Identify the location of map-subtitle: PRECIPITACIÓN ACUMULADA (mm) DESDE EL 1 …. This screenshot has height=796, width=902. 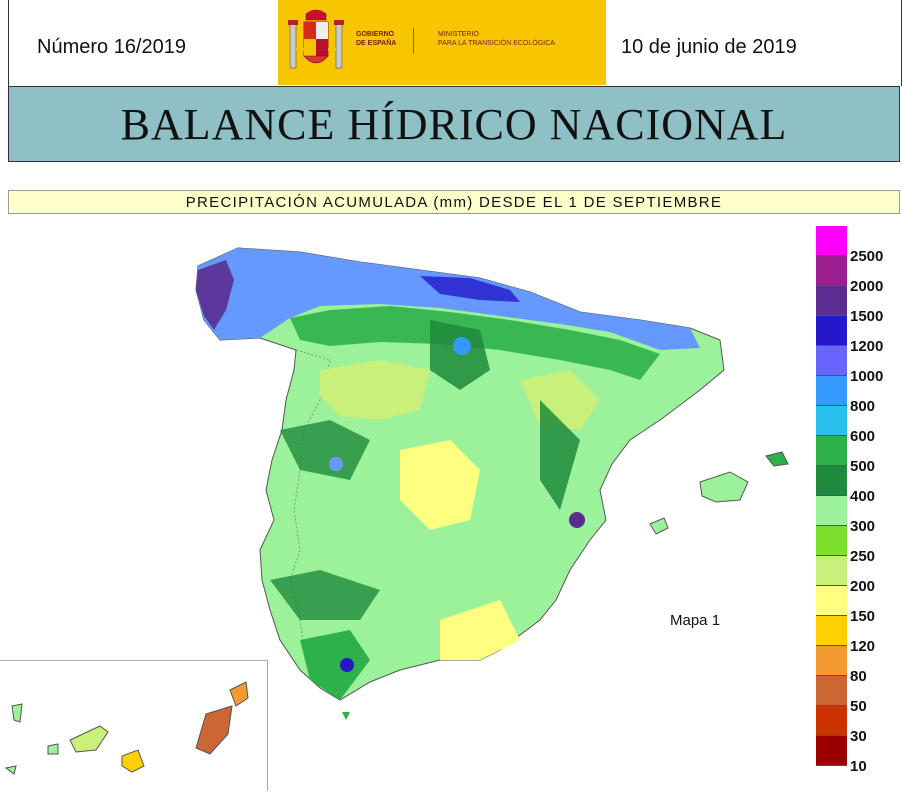
(454, 202).